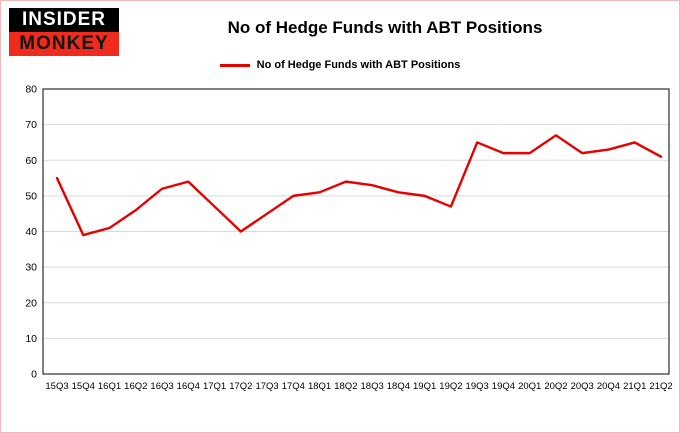  I want to click on x-axis-tick-label: 18Q2, so click(345, 386).